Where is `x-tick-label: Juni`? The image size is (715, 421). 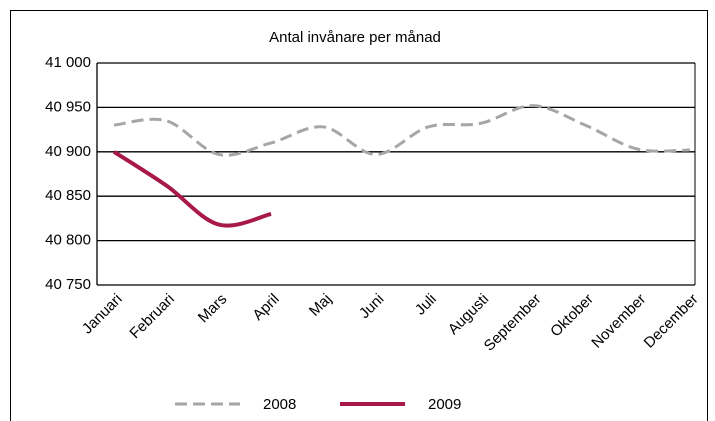
x-tick-label: Juni is located at coordinates (371, 306).